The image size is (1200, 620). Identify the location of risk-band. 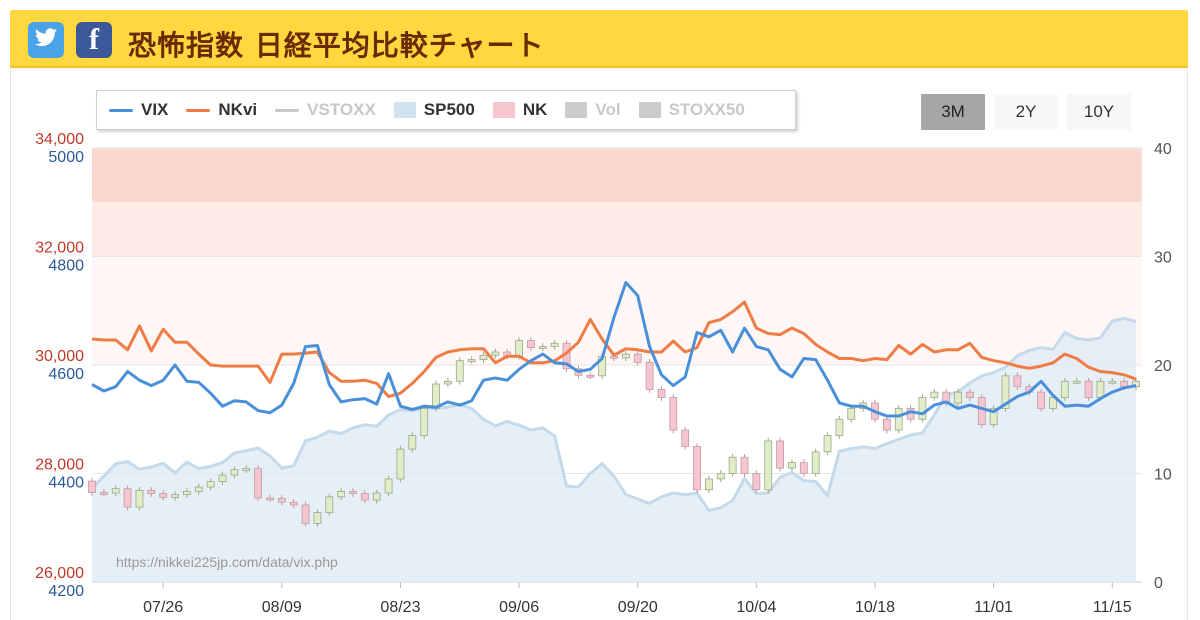
(617, 229).